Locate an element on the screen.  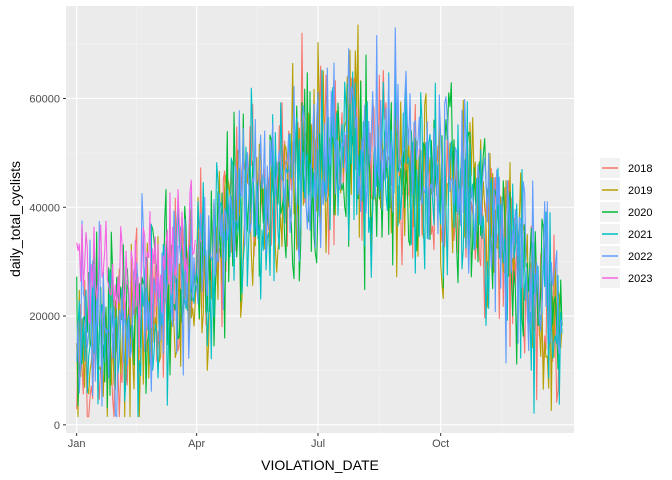
legend-label-2023: 2023 is located at coordinates (640, 279).